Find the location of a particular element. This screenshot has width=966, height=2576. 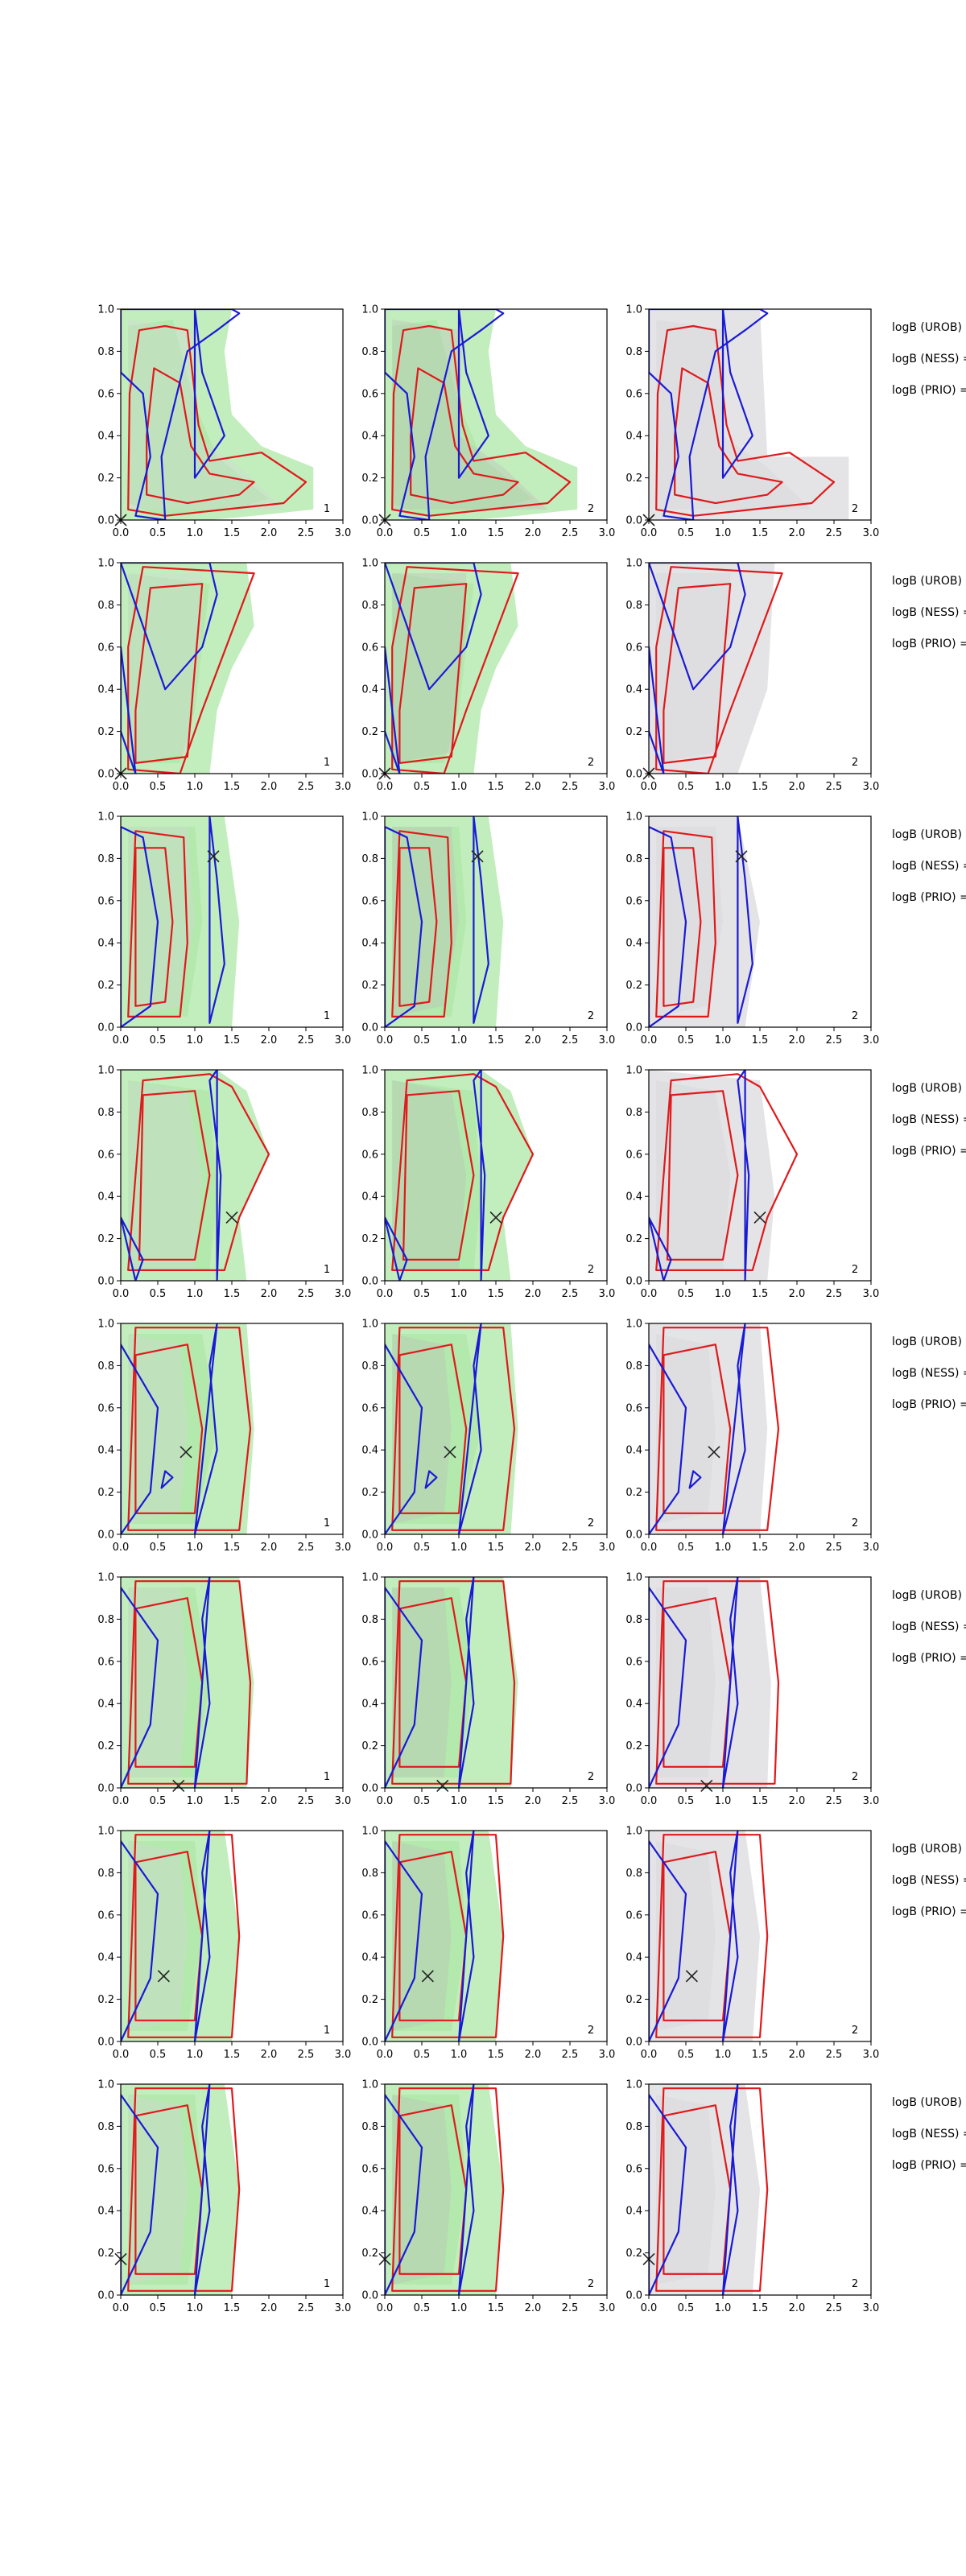

panel-r6-c3: 0.0 0.5 1.0 1.5 2.0 2.5 3.0 0.0 0.2 0.4 0.6 0.8 1.0 2 is located at coordinates (752, 1690).